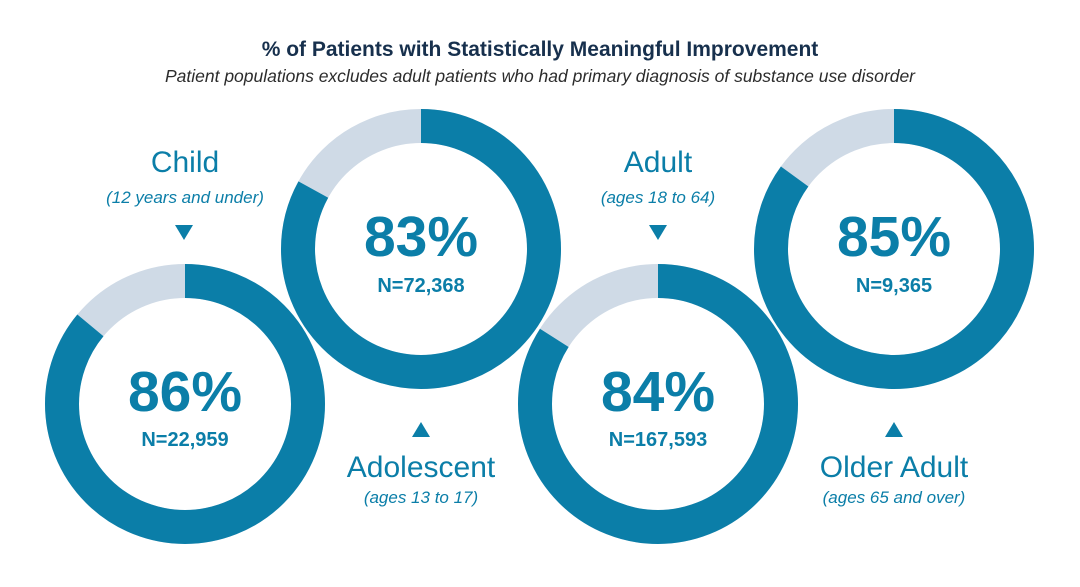  I want to click on donut-adolescent: 83% N=72,368, so click(421, 249).